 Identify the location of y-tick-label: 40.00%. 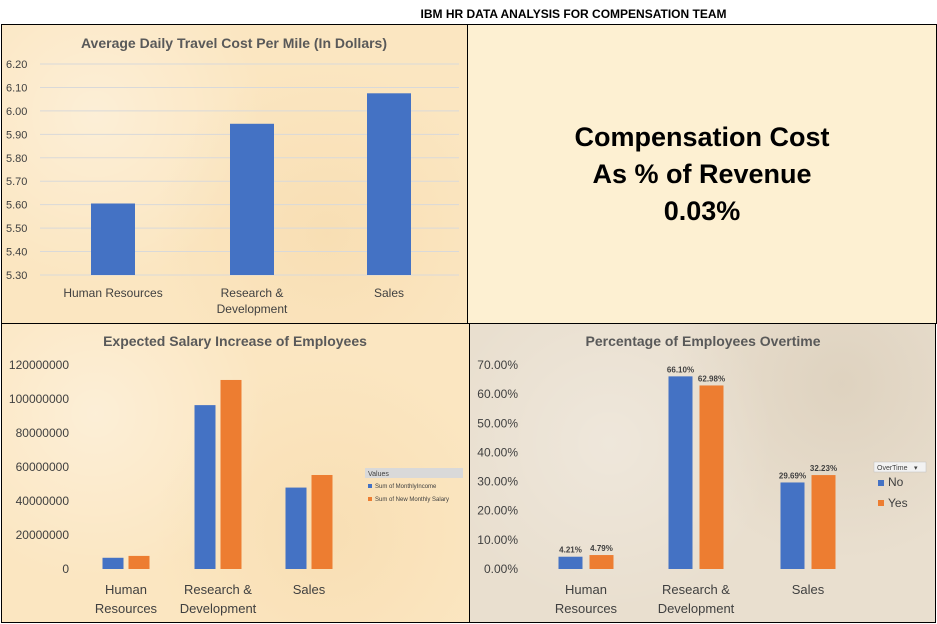
(497, 452).